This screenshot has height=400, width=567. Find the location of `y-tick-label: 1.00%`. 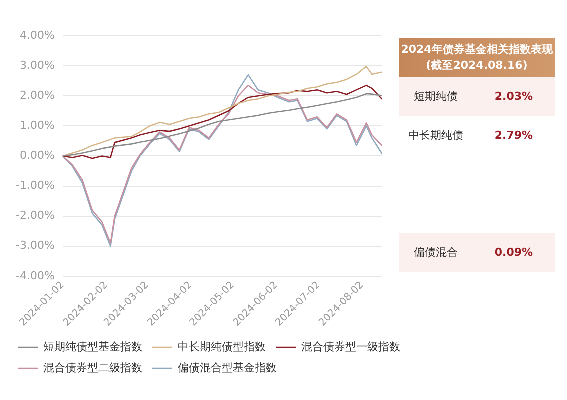

y-tick-label: 1.00% is located at coordinates (37, 125).